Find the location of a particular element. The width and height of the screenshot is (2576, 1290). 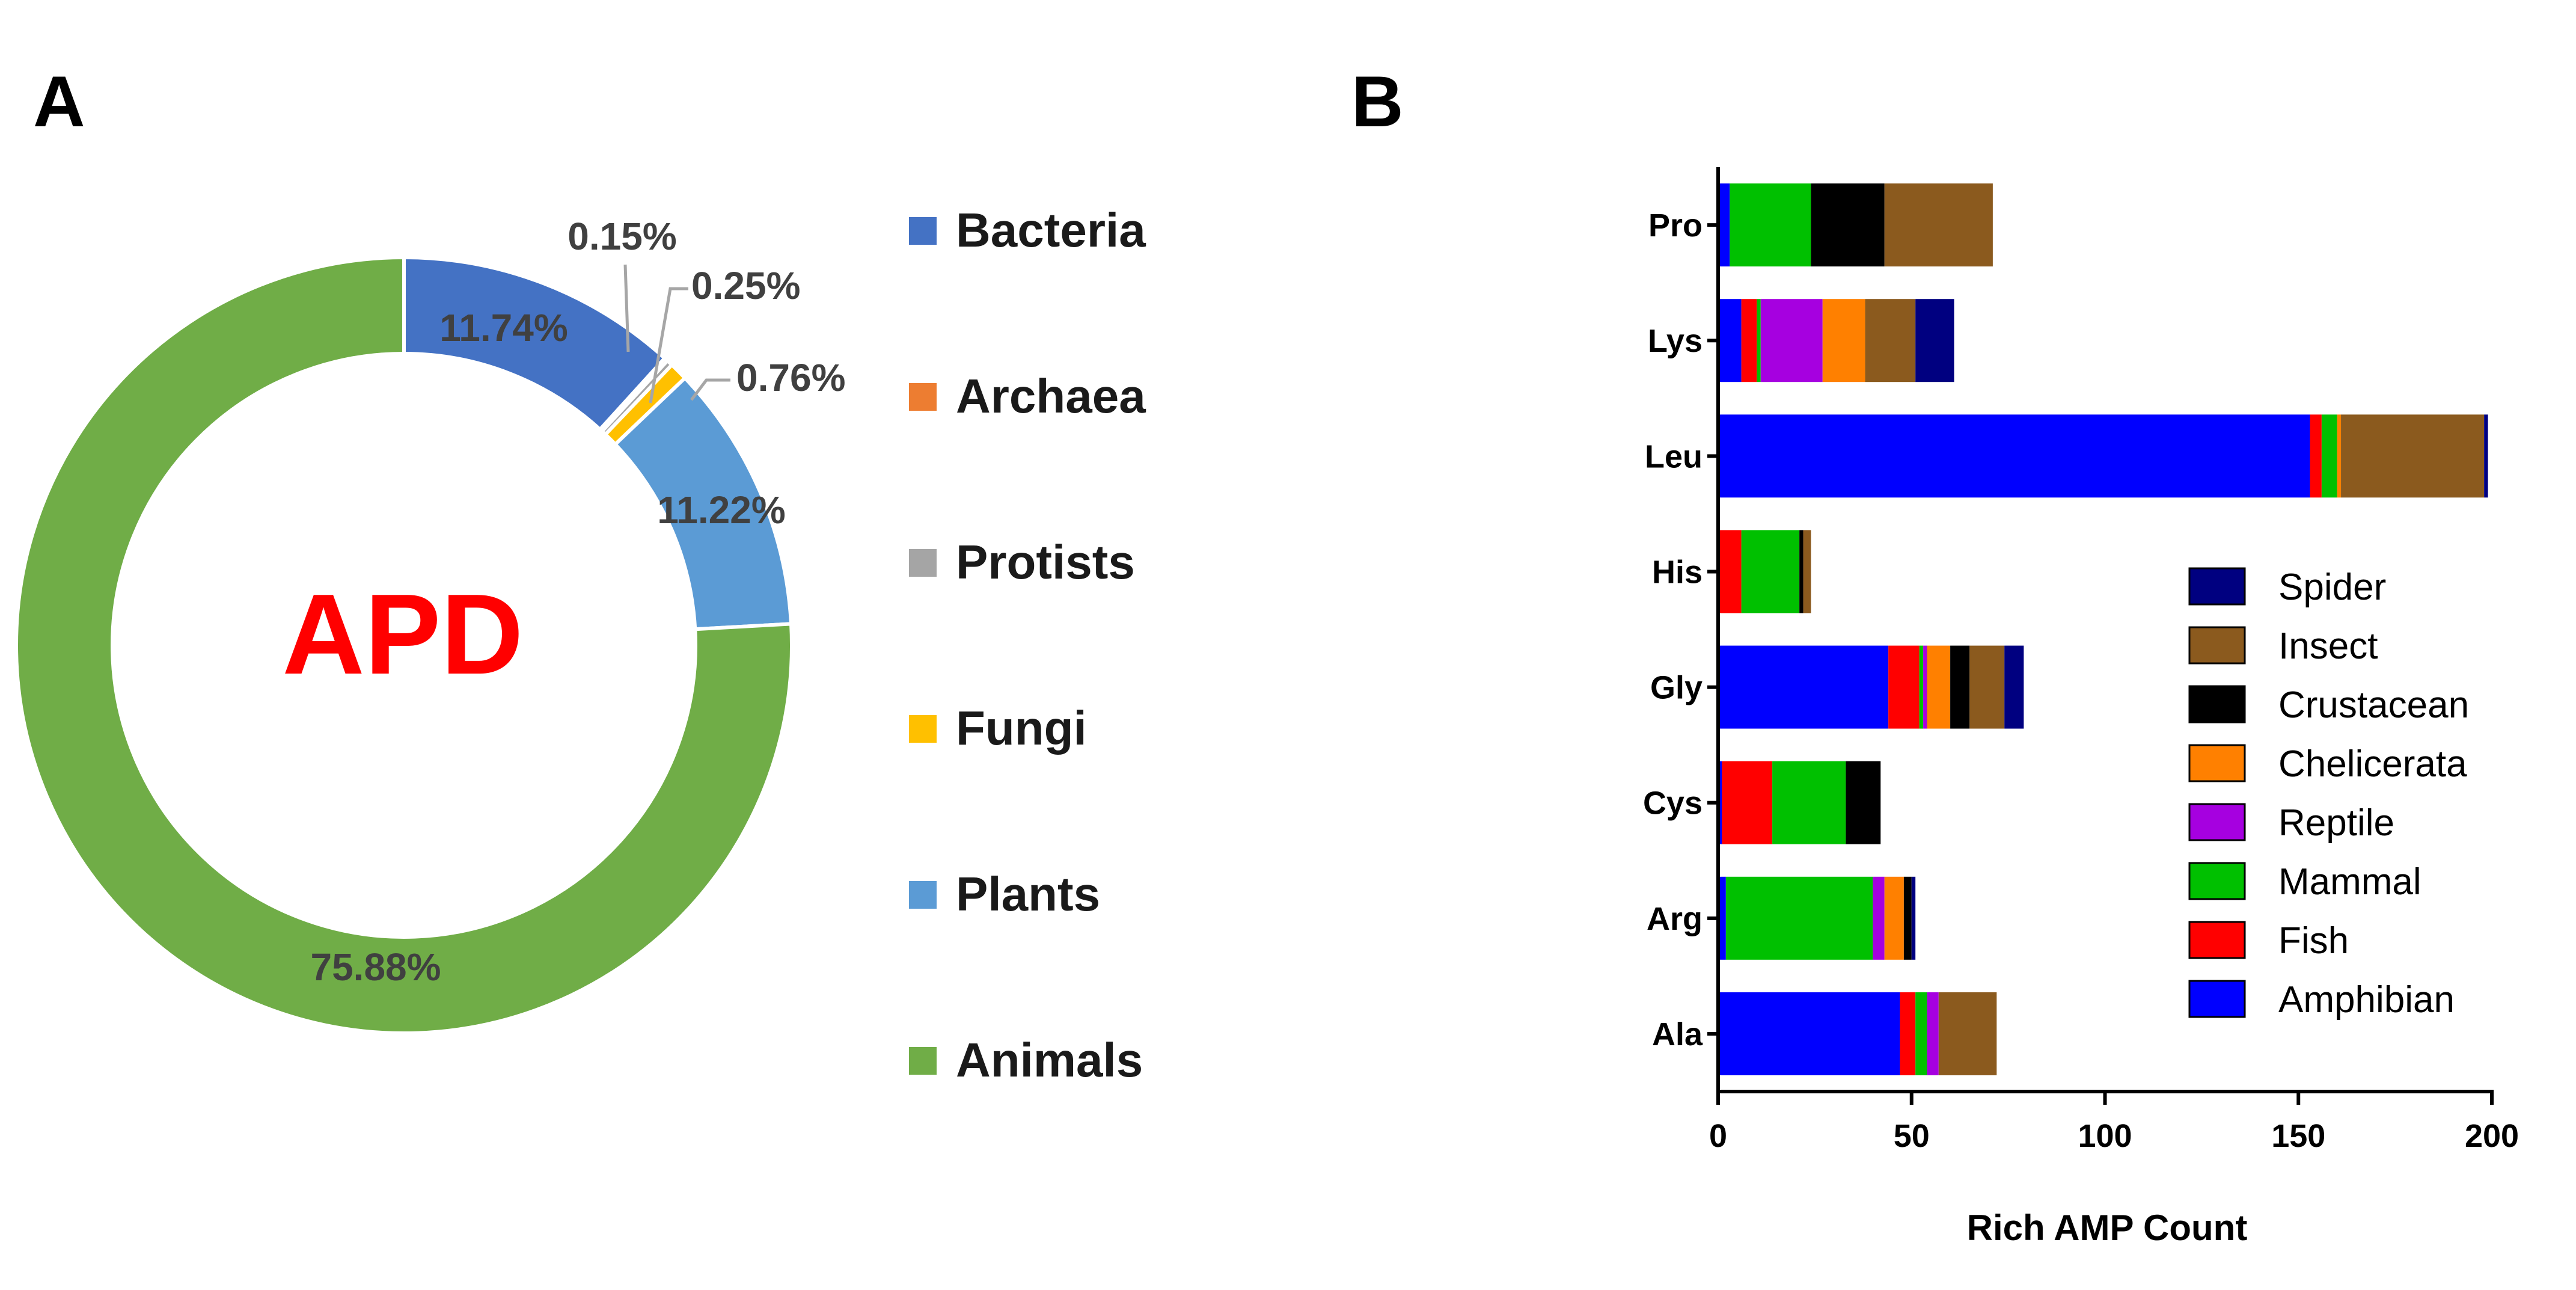

bar-his-fish is located at coordinates (1730, 571).